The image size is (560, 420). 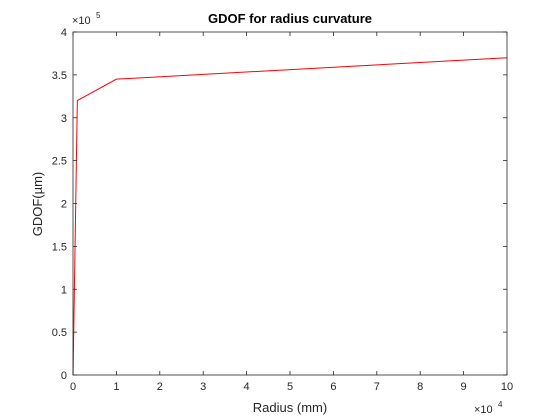 I want to click on x-tick-label: 2, so click(x=160, y=387).